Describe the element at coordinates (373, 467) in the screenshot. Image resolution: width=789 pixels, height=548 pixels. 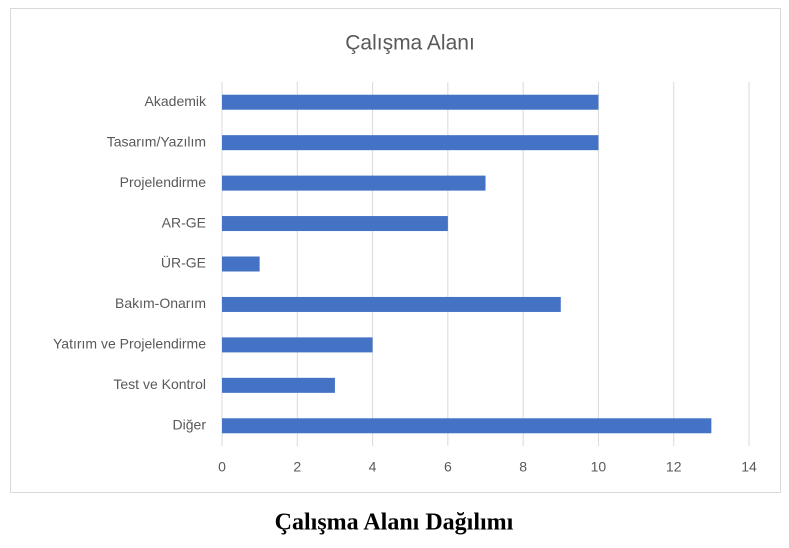
I see `x-tick-label: 4` at that location.